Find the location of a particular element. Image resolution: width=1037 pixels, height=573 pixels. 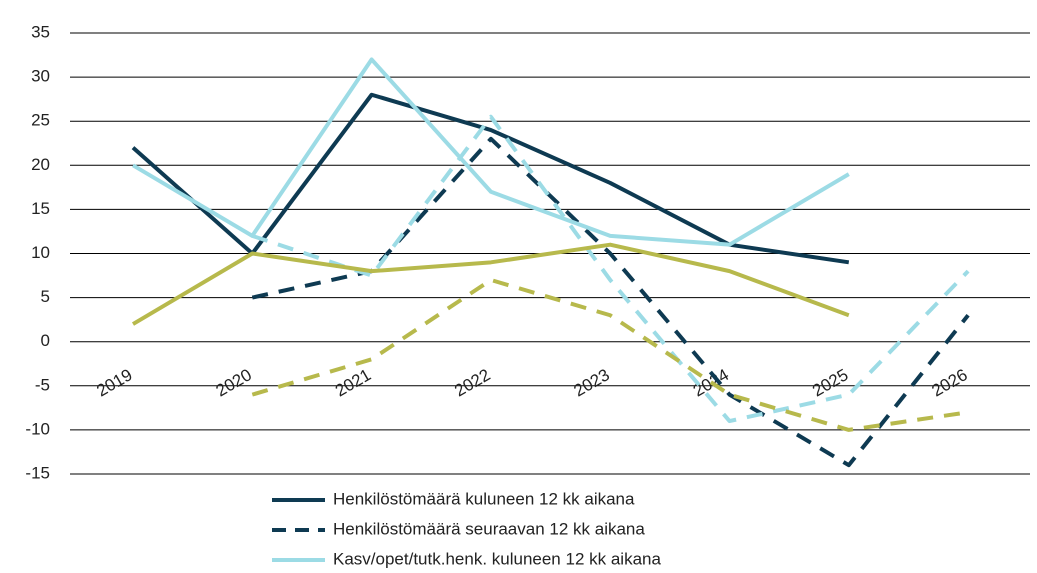

legend-label: Henkilöstömäärä kuluneen 12 kk aikana is located at coordinates (484, 498).